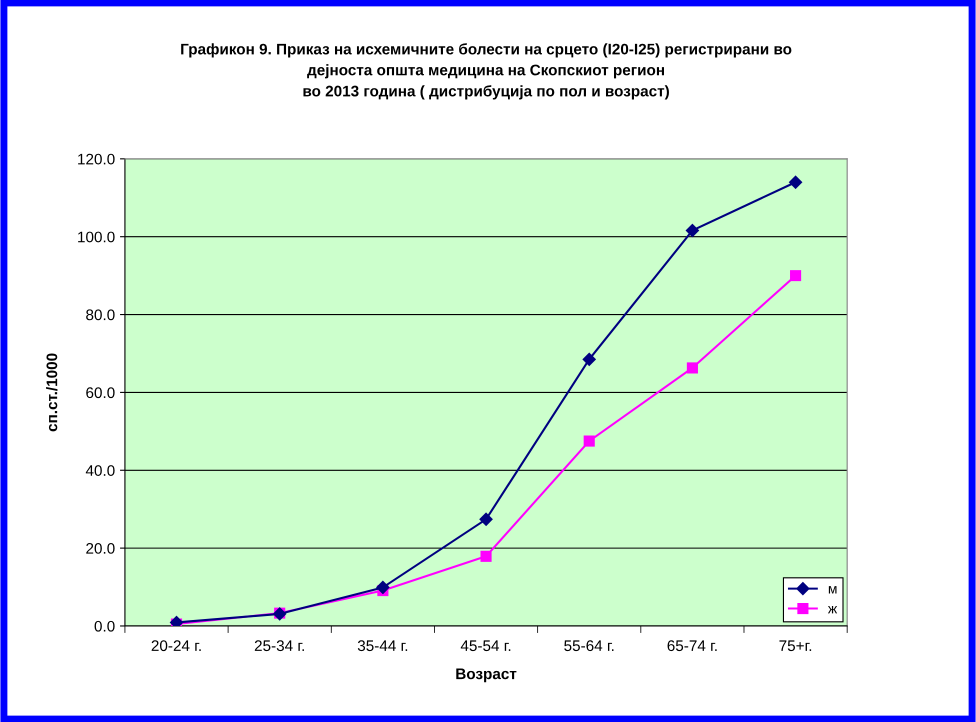 The height and width of the screenshot is (722, 976). Describe the element at coordinates (485, 646) in the screenshot. I see `x-tick-label: 45-54 г.` at that location.